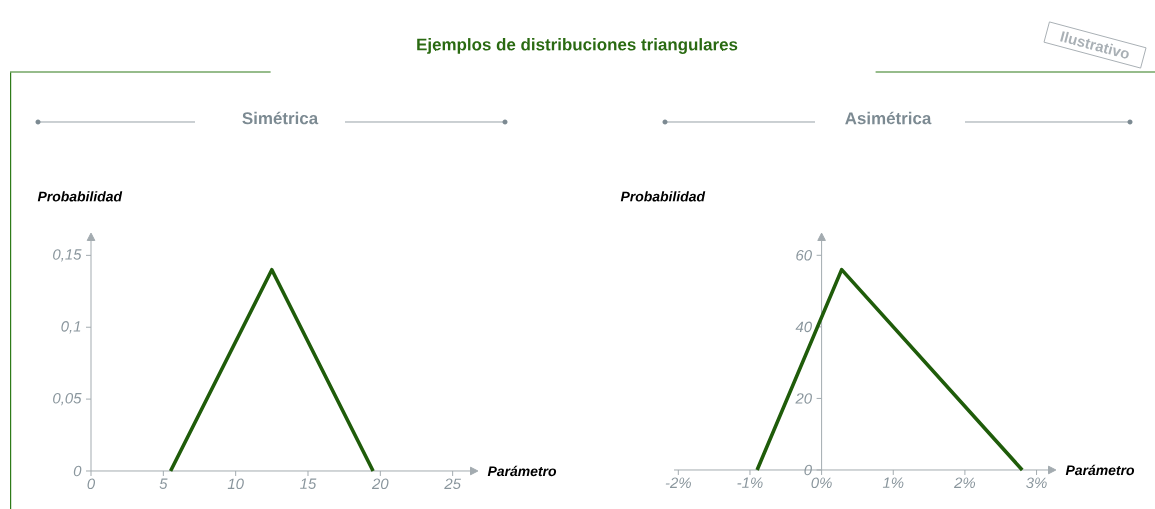 The image size is (1155, 509). What do you see at coordinates (577, 46) in the screenshot?
I see `text: Ejemplos de distribuciones triangulares` at bounding box center [577, 46].